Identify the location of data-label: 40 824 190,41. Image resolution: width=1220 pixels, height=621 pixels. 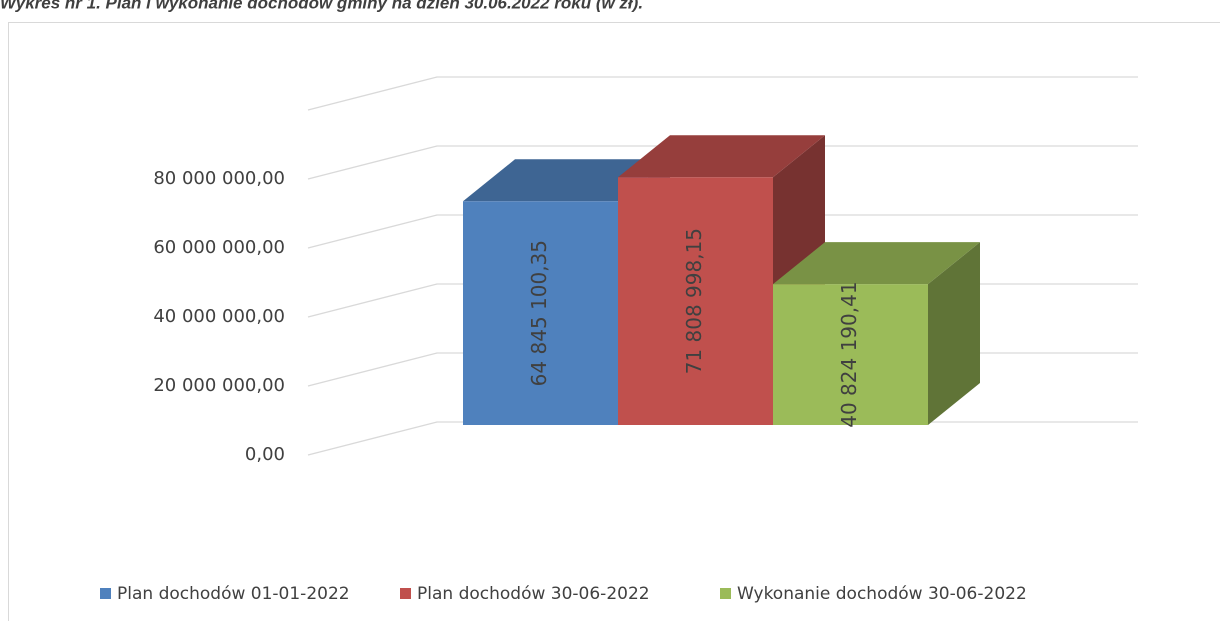
(849, 354).